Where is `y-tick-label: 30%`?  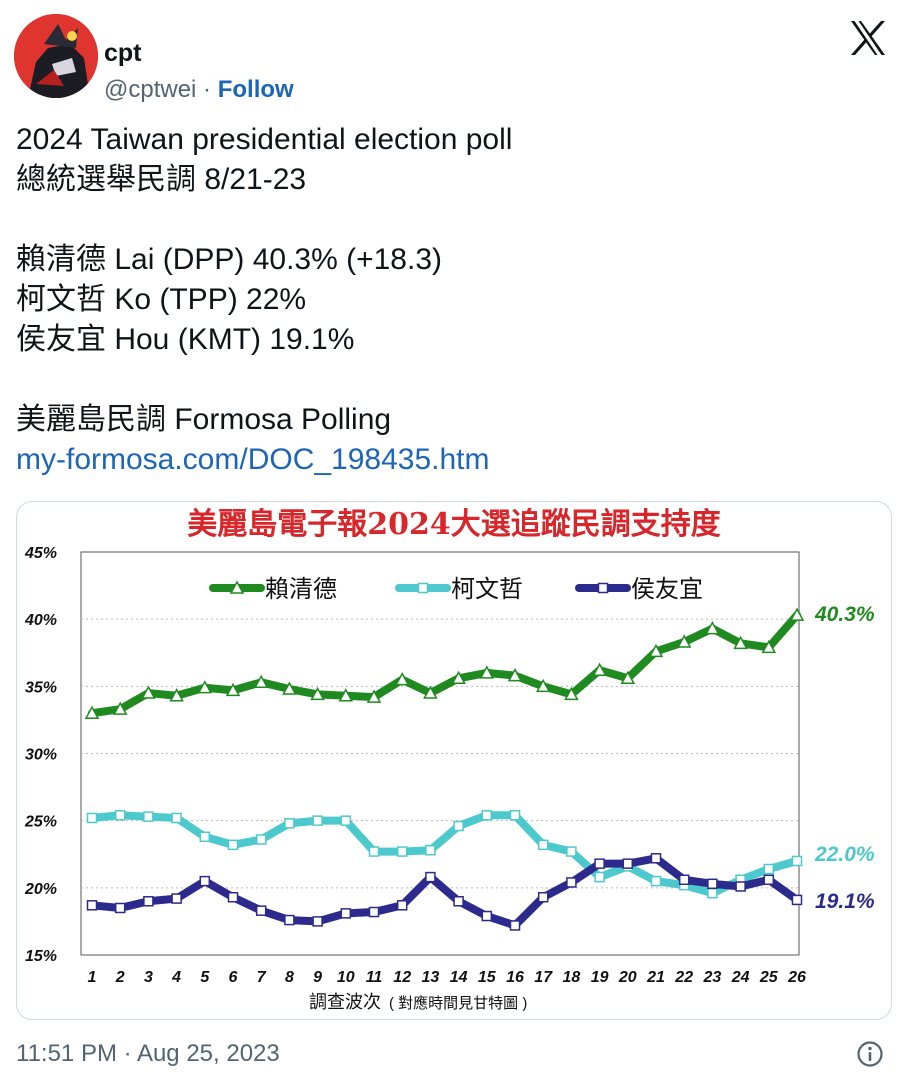 y-tick-label: 30% is located at coordinates (41, 755).